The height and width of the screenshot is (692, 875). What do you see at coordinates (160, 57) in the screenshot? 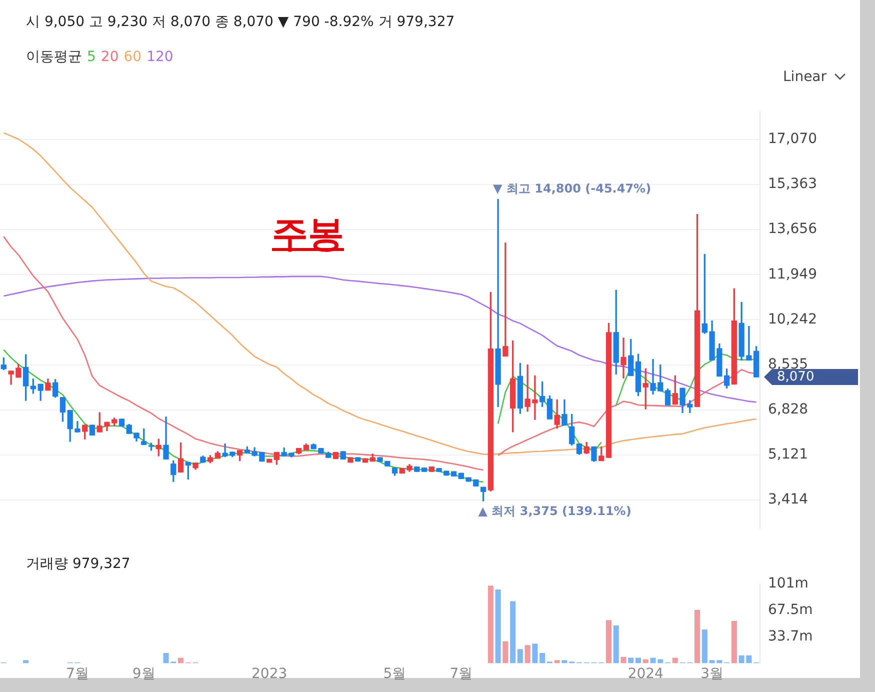
I see `text: 120` at bounding box center [160, 57].